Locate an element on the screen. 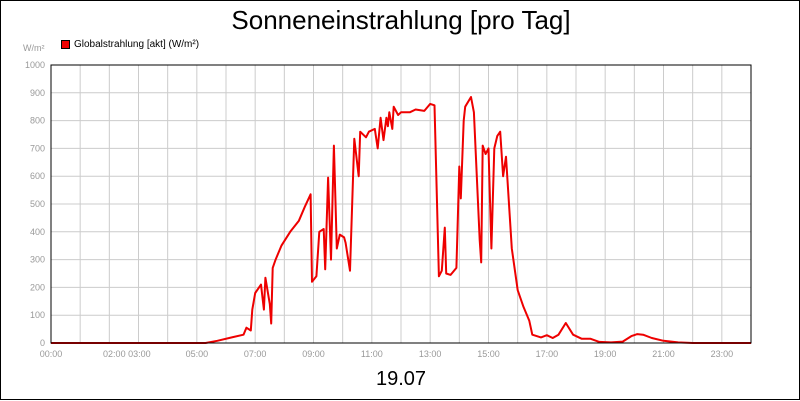 The width and height of the screenshot is (800, 401). chart-title: Sonneneinstrahlung [pro Tag] is located at coordinates (401, 20).